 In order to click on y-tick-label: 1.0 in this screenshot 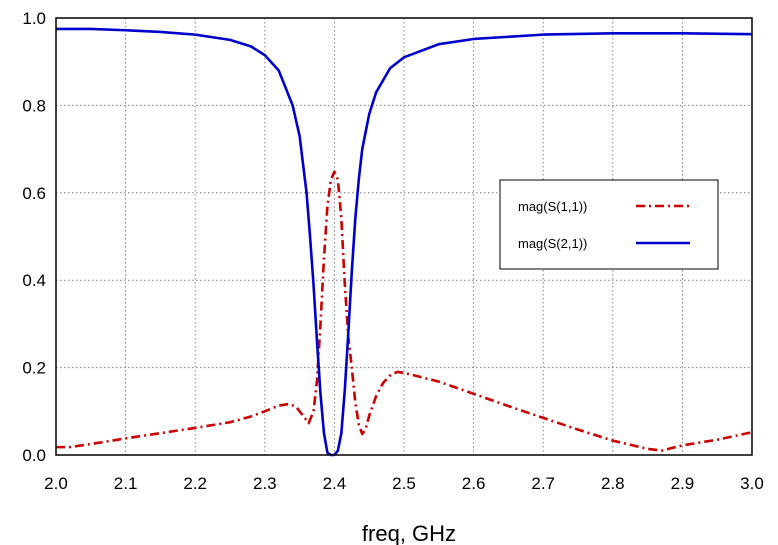, I will do `click(34, 18)`.